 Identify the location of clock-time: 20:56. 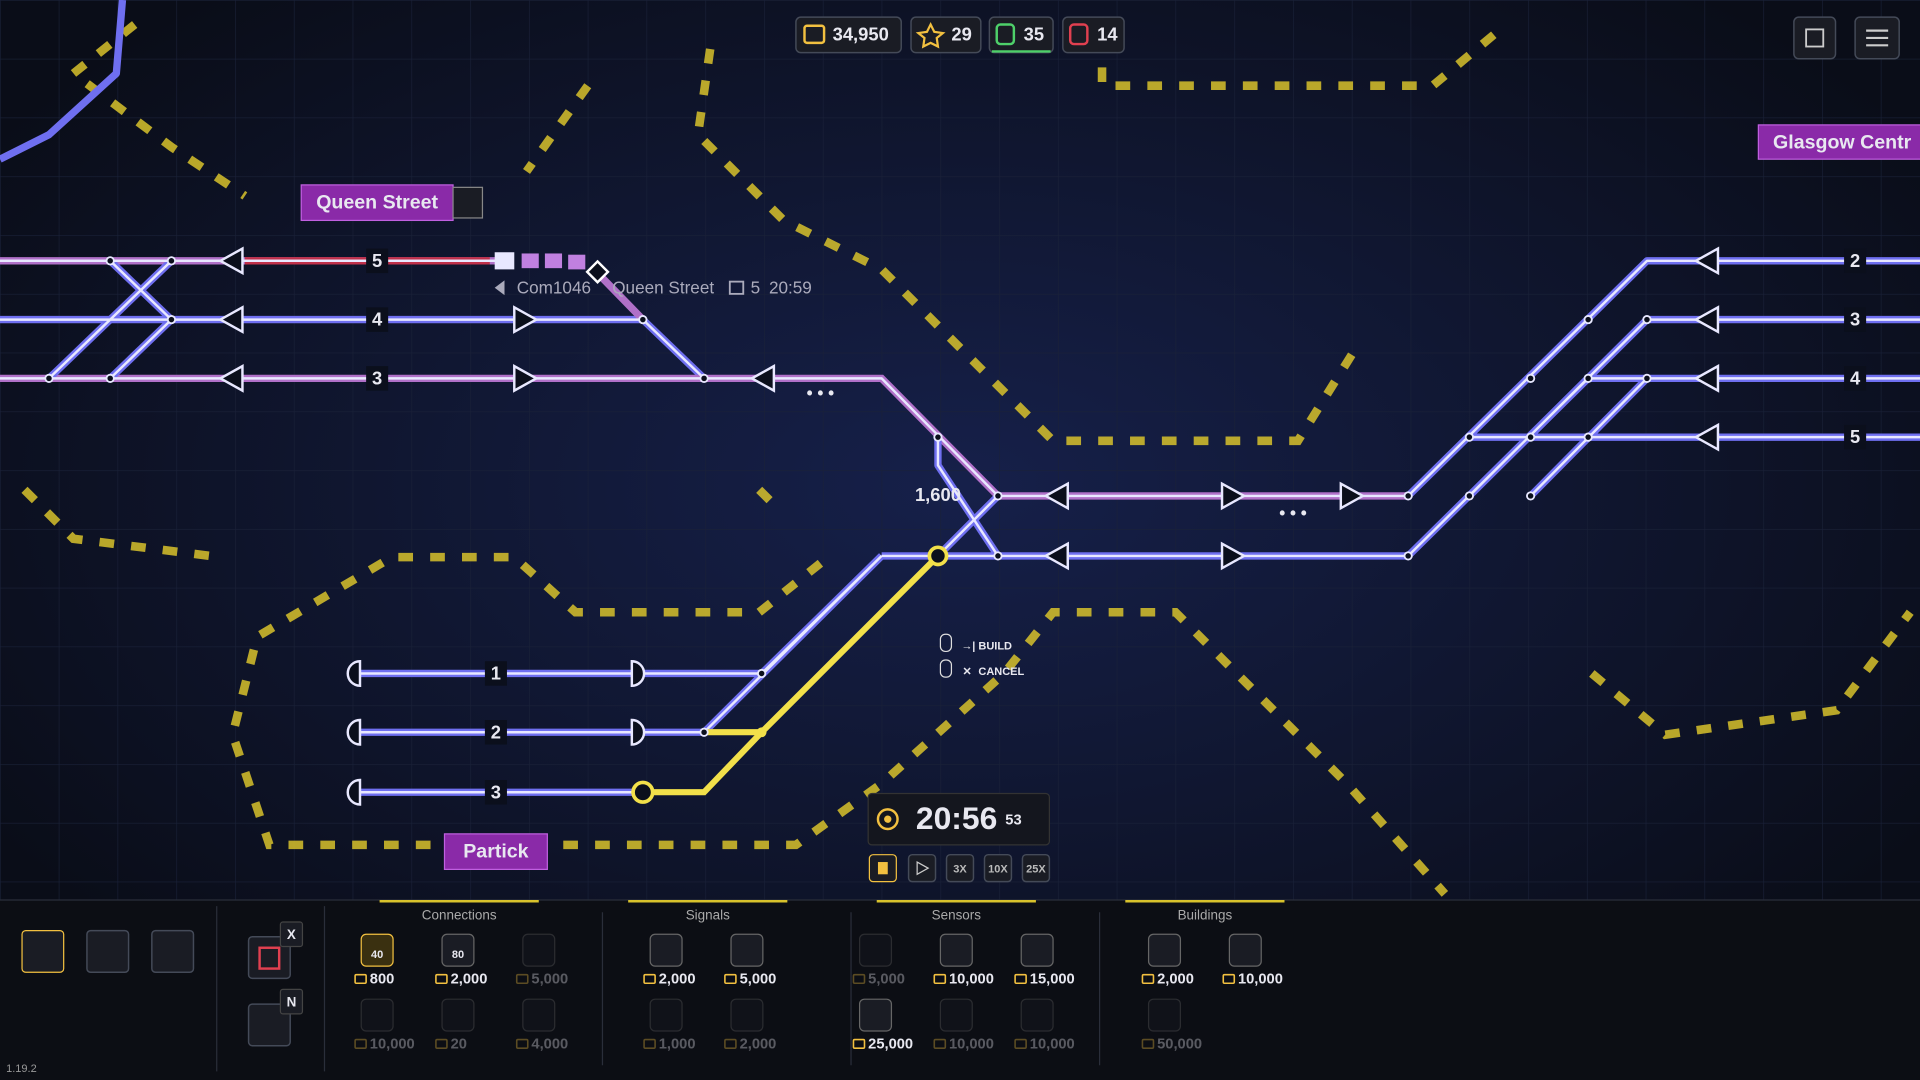
(956, 818).